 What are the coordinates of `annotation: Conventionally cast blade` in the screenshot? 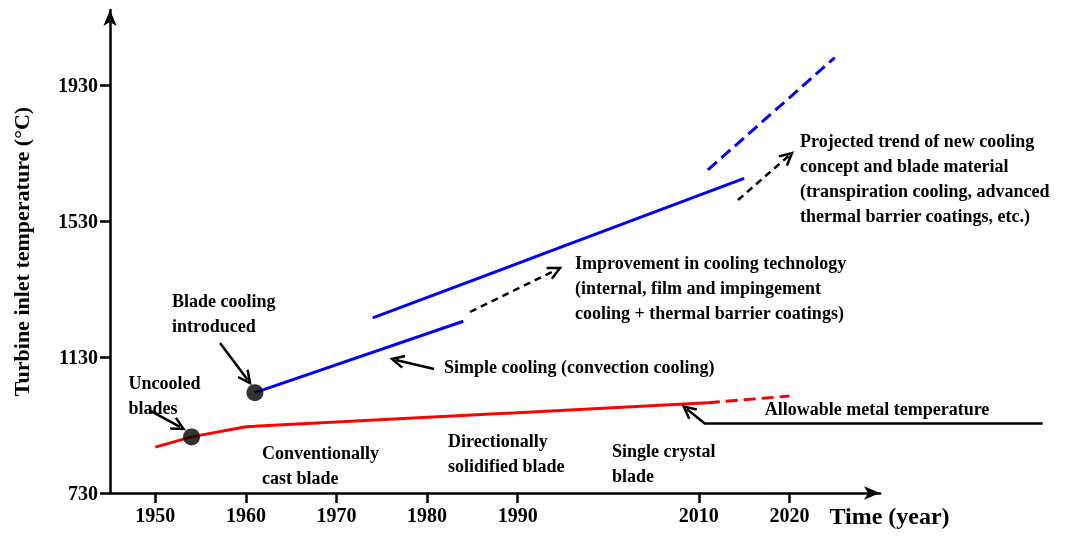 It's located at (321, 465).